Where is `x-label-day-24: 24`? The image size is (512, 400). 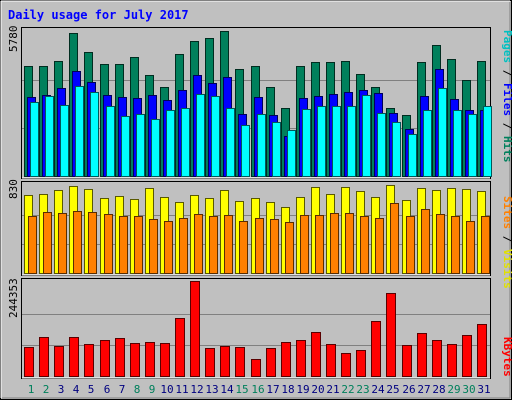
x-label-day-24: 24 is located at coordinates (378, 389).